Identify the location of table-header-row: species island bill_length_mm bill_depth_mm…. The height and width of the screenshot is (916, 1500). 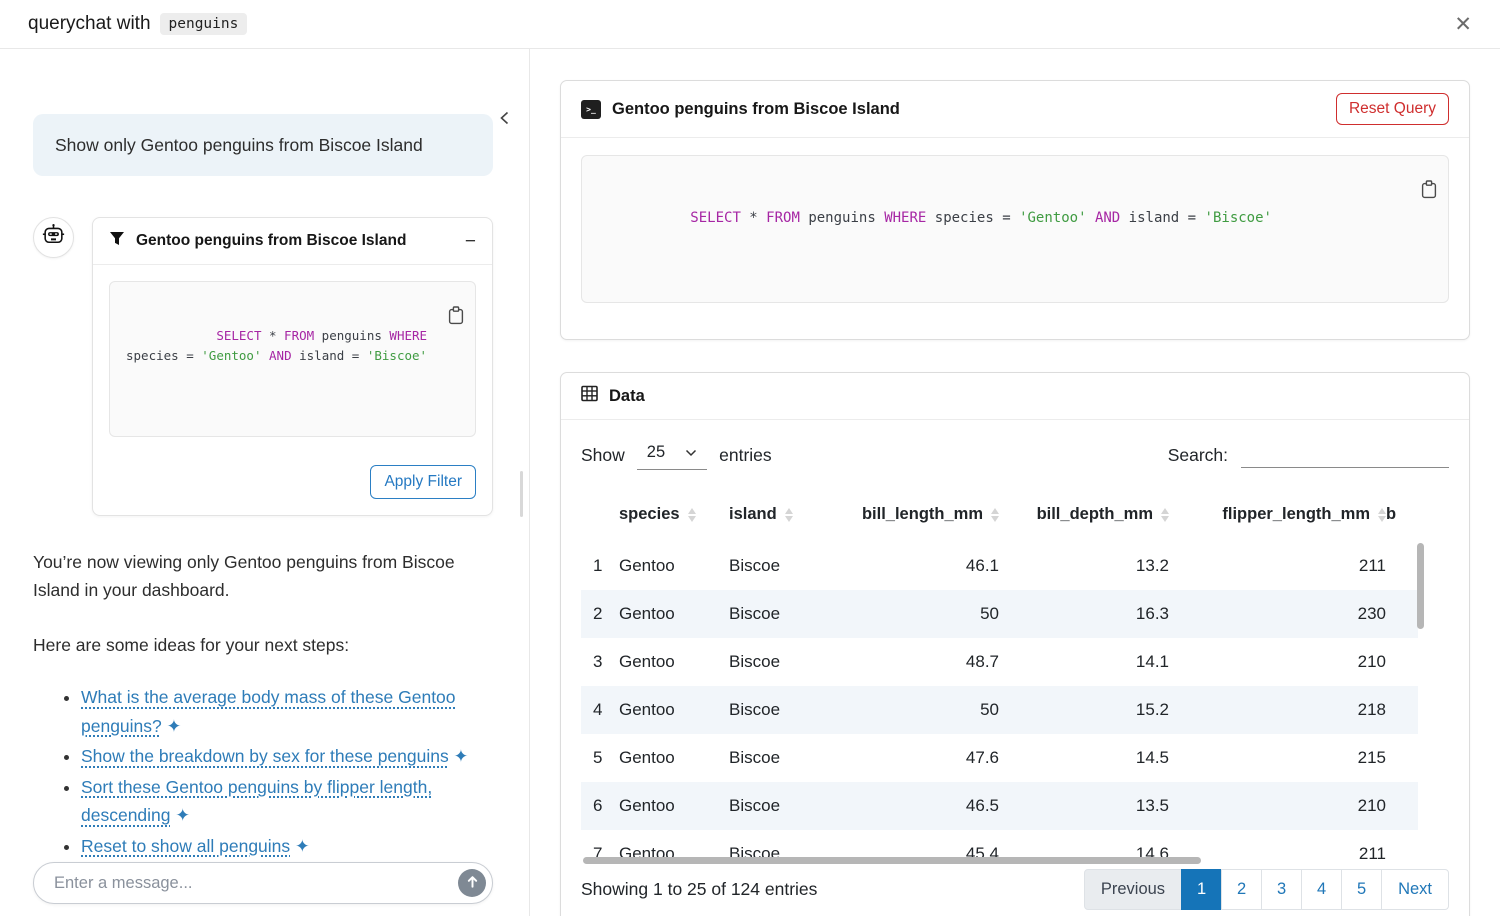
(999, 520).